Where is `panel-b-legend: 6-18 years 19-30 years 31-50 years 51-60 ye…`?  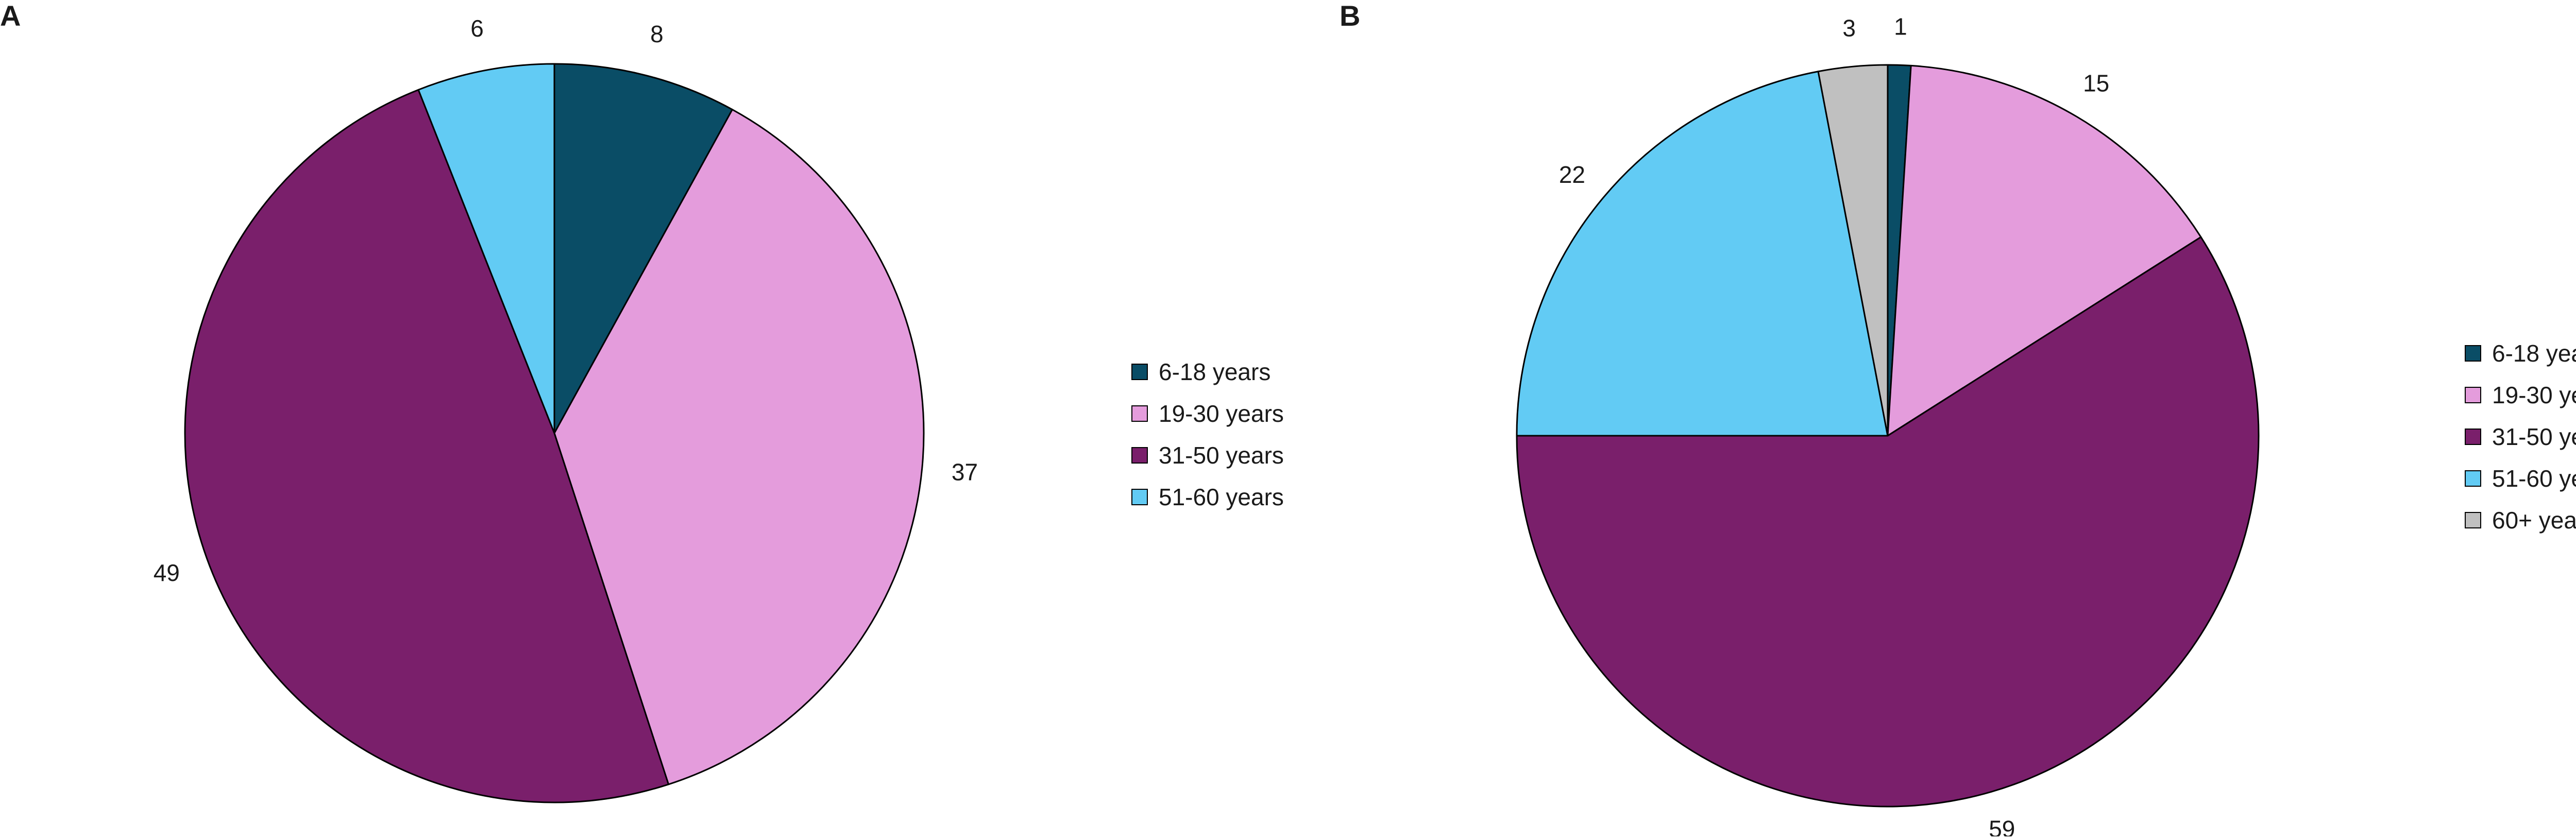 panel-b-legend: 6-18 years 19-30 years 31-50 years 51-60 ye… is located at coordinates (2520, 437).